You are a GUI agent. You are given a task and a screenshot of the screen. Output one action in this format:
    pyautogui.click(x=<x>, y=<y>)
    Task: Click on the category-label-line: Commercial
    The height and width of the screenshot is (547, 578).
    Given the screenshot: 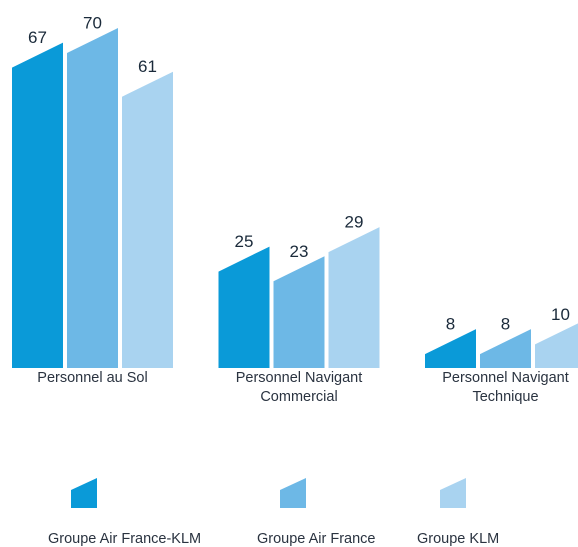 What is the action you would take?
    pyautogui.click(x=298, y=397)
    